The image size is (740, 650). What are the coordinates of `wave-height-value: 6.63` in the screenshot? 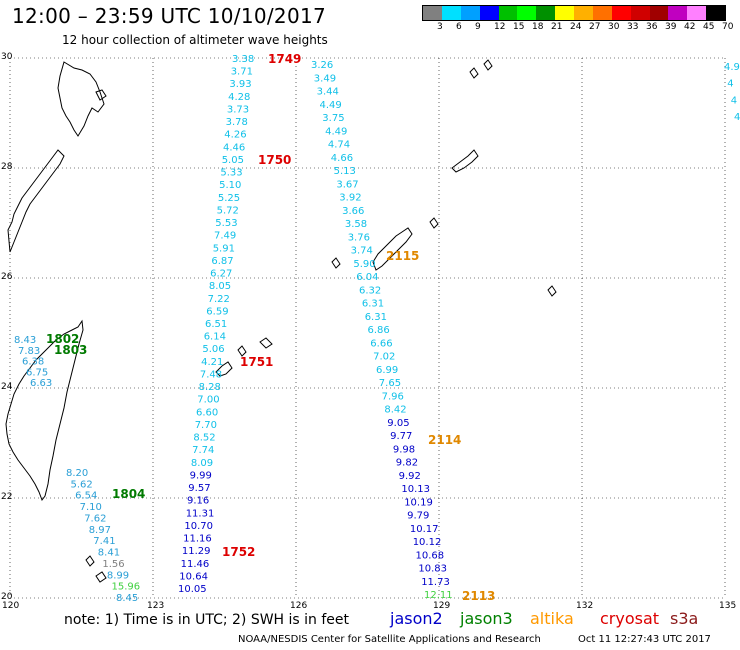 It's located at (41, 383).